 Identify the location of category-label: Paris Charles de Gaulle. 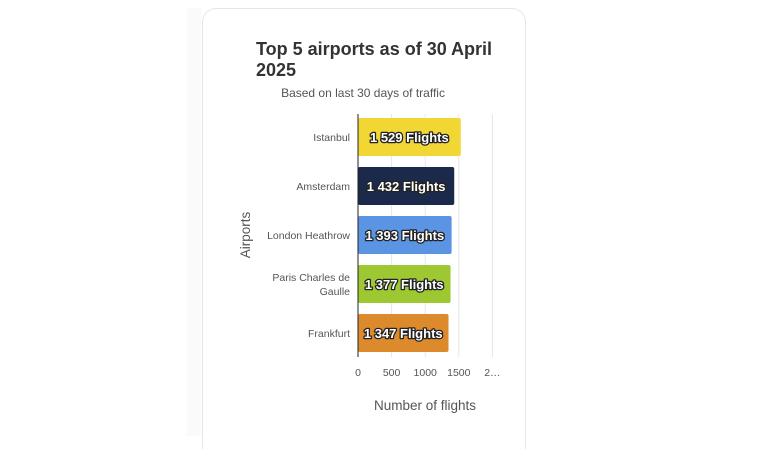
(311, 285).